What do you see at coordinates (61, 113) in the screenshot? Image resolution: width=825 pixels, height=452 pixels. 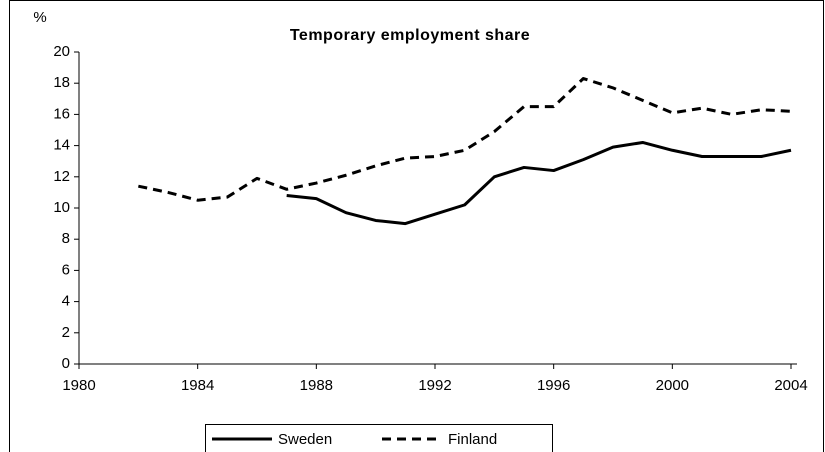 I see `y-tick-label: 16` at bounding box center [61, 113].